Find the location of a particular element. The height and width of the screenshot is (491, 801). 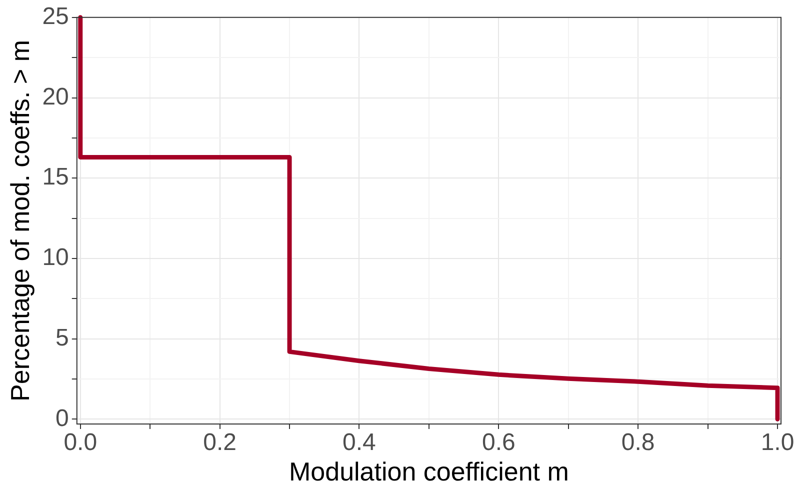

y-tick-label: 0 is located at coordinates (62, 418).